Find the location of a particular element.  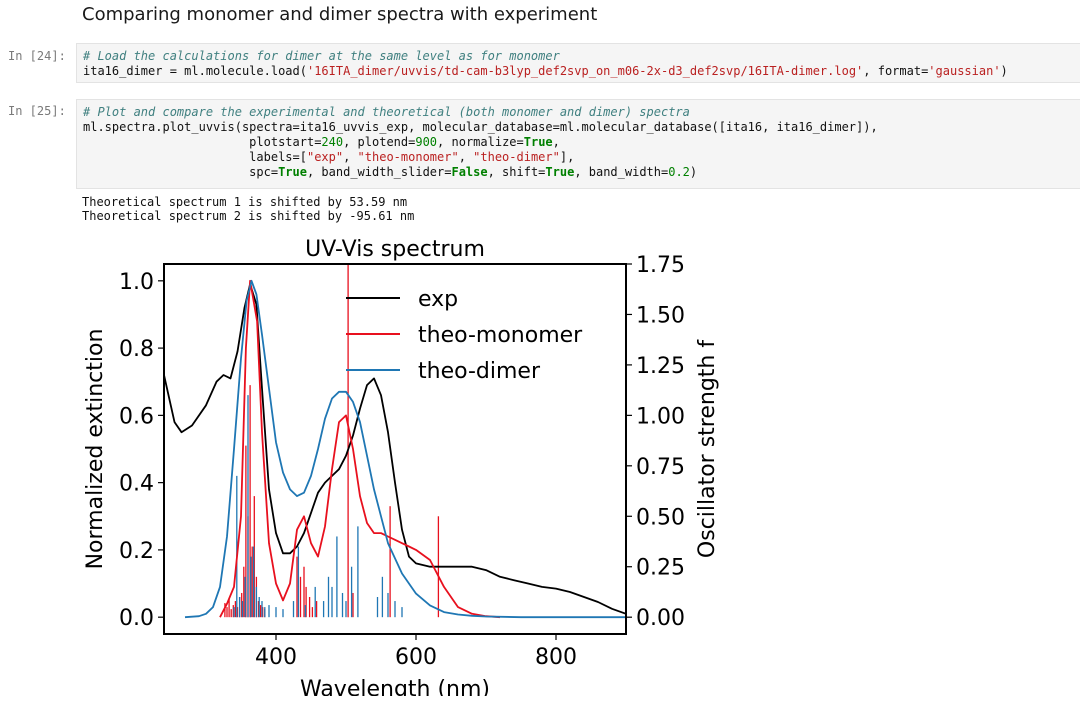

y-axis-label: Normalized extinction is located at coordinates (95, 449).